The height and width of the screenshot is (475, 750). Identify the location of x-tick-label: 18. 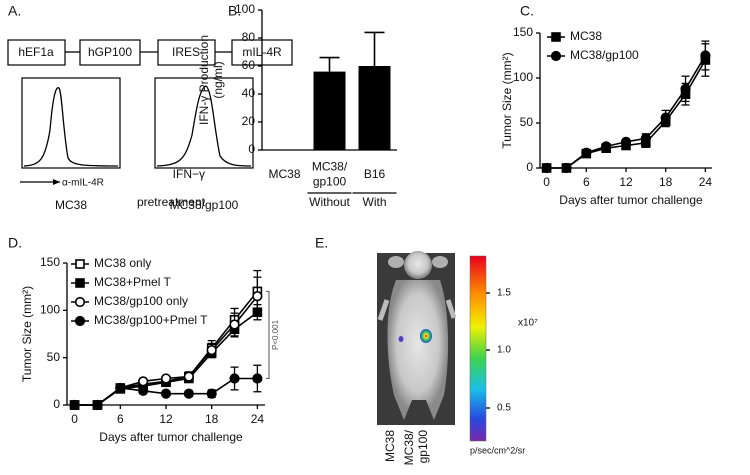
(666, 182).